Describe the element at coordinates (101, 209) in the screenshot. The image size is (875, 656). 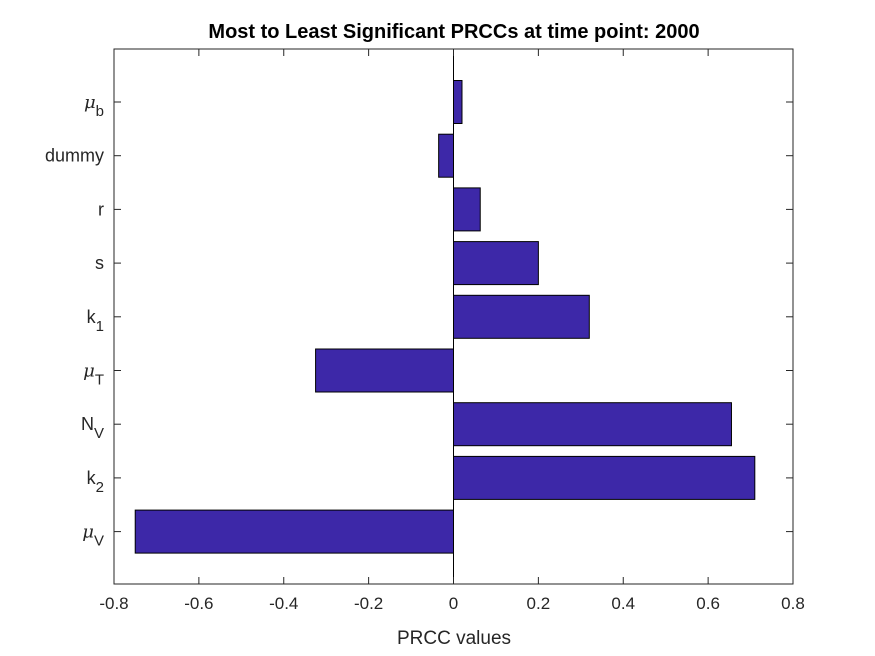
I see `y-category-label: r` at that location.